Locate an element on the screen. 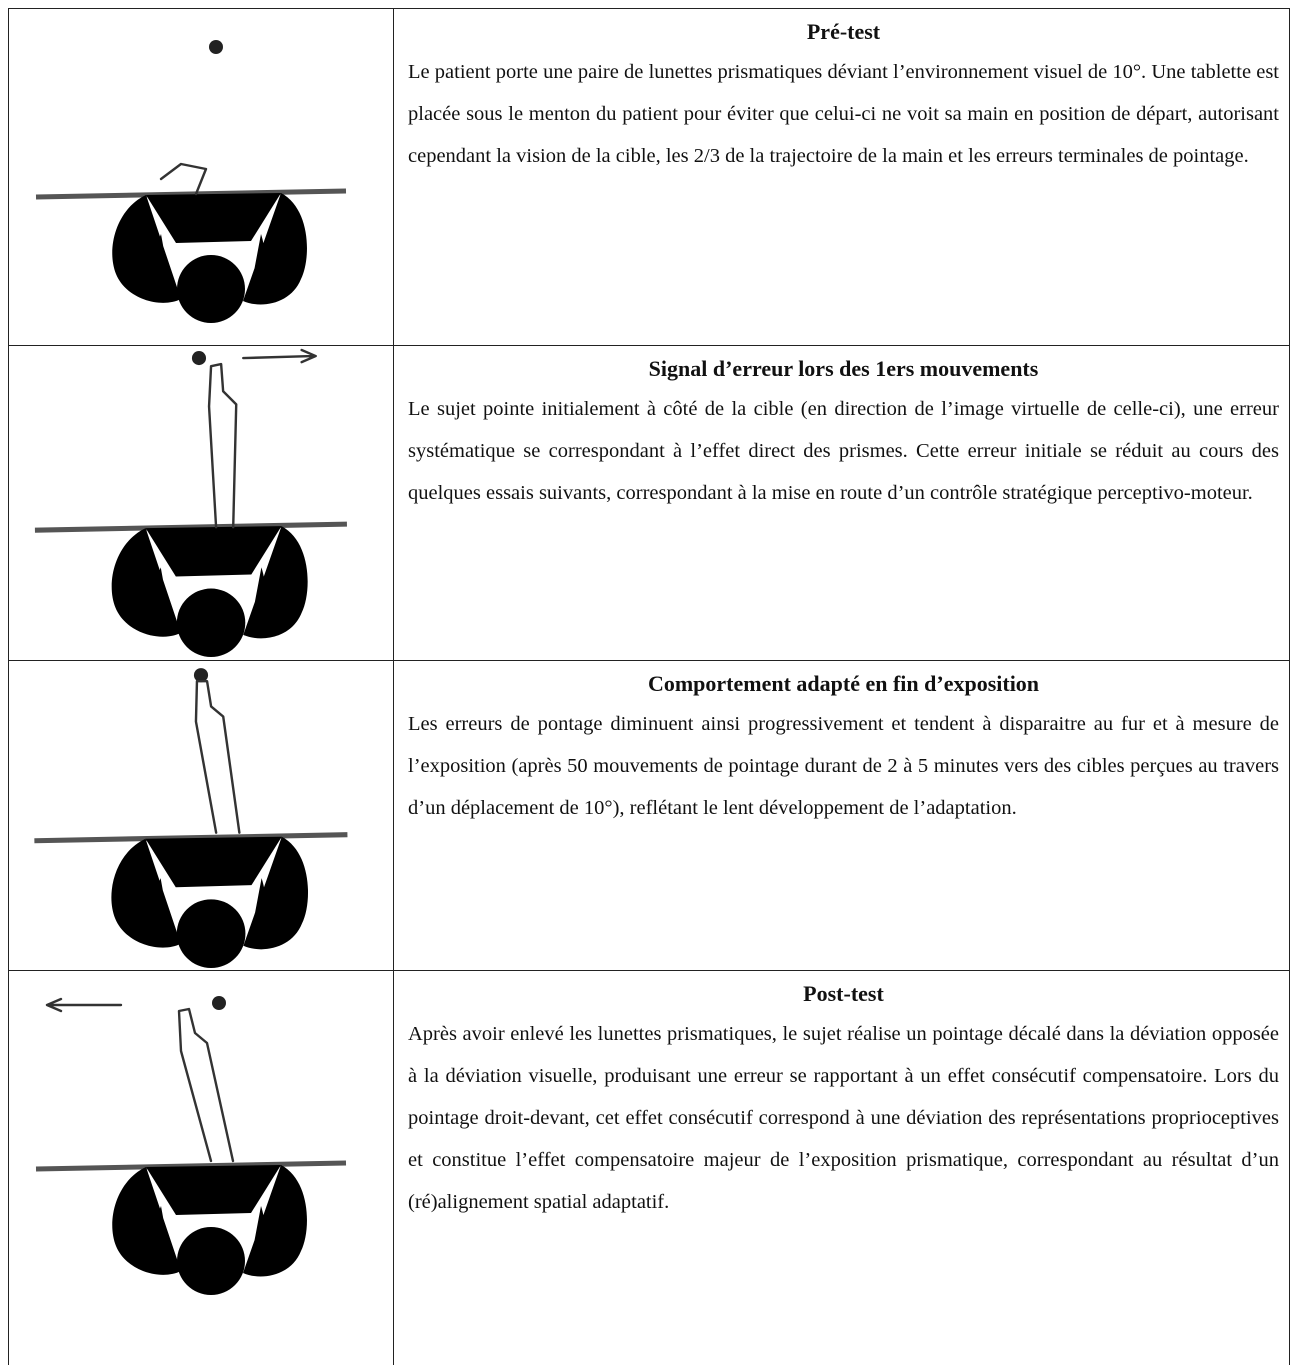 Image resolution: width=1293 pixels, height=1365 pixels. hand is located at coordinates (183, 179).